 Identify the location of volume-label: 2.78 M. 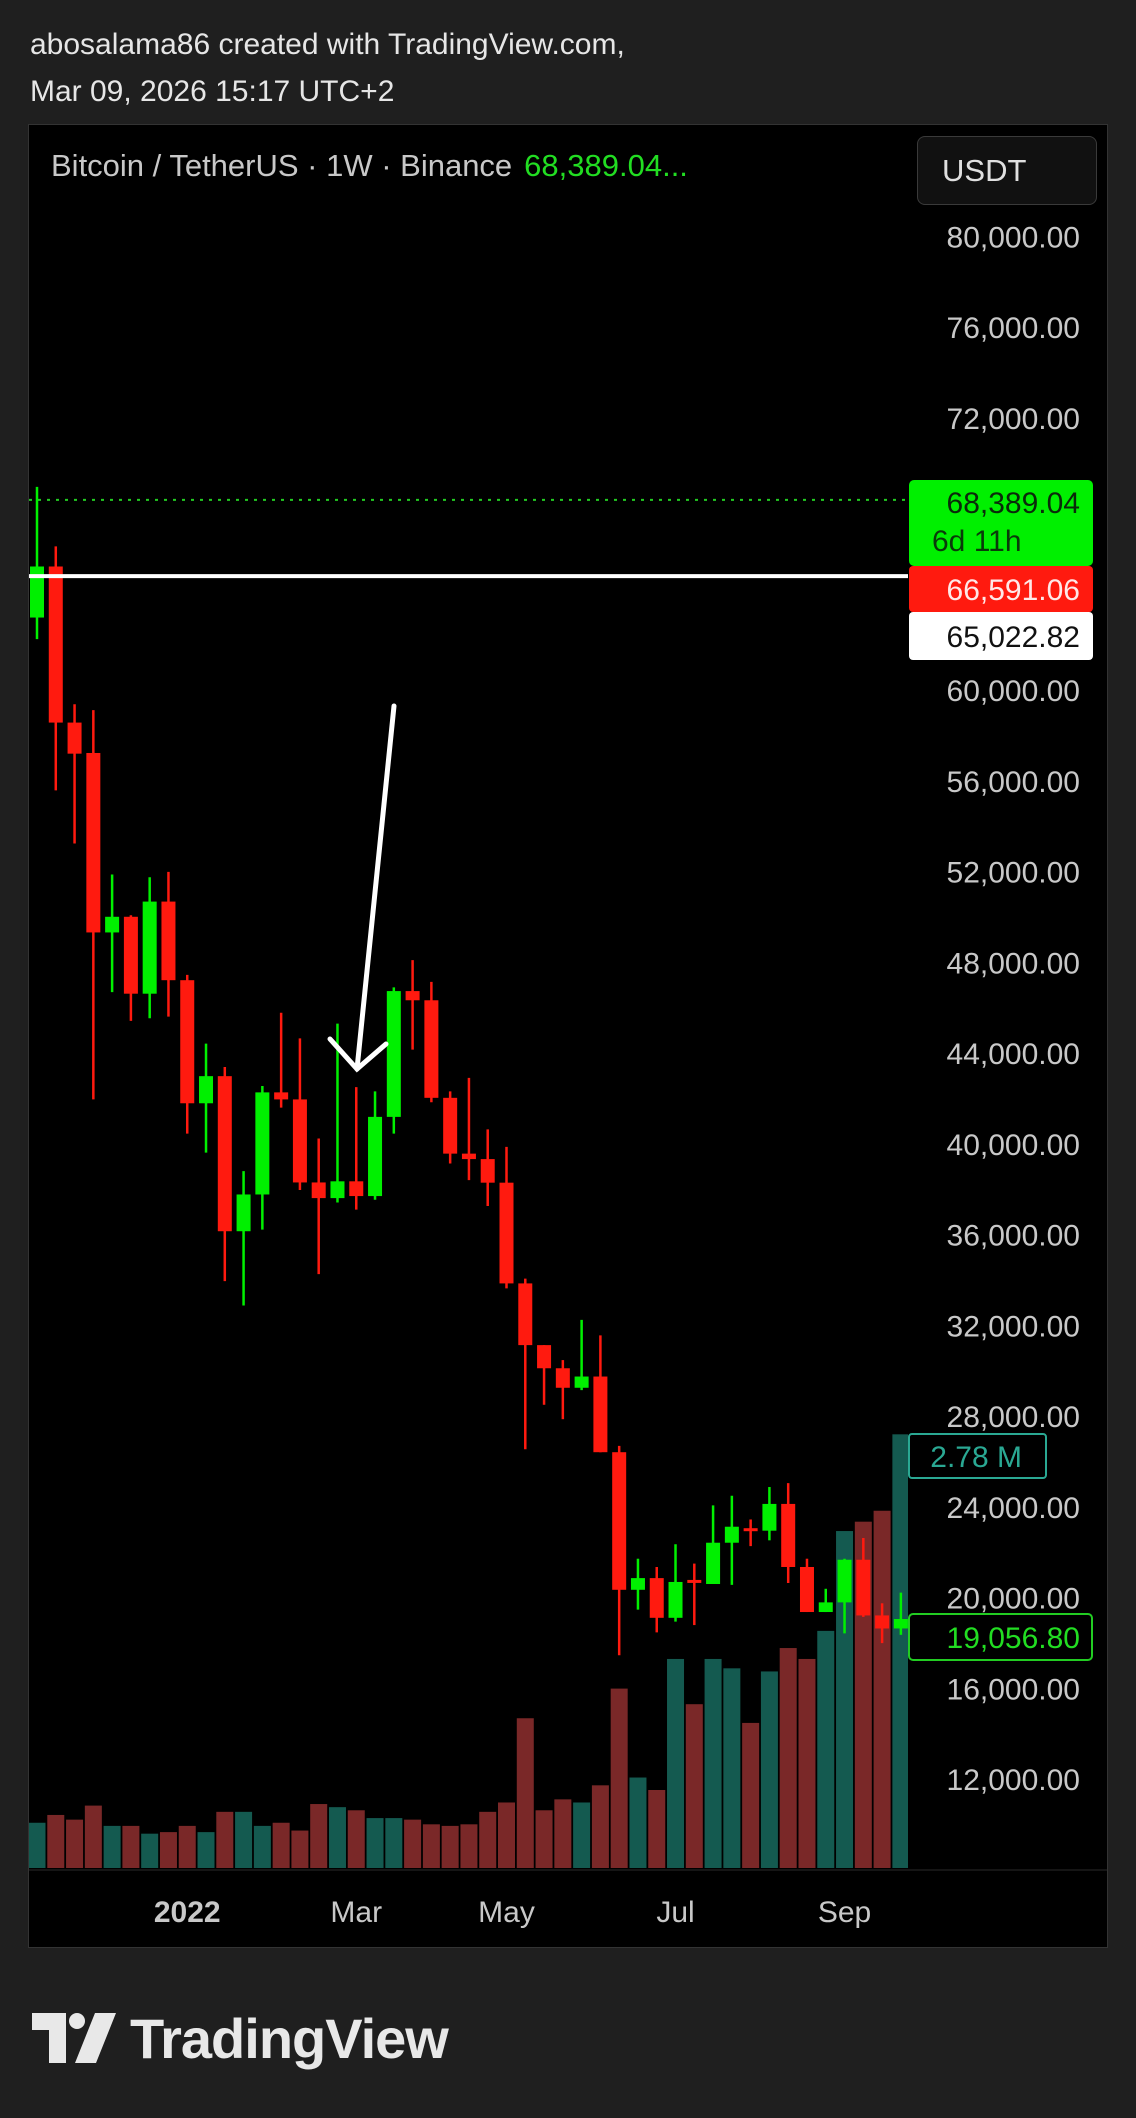
(977, 1456).